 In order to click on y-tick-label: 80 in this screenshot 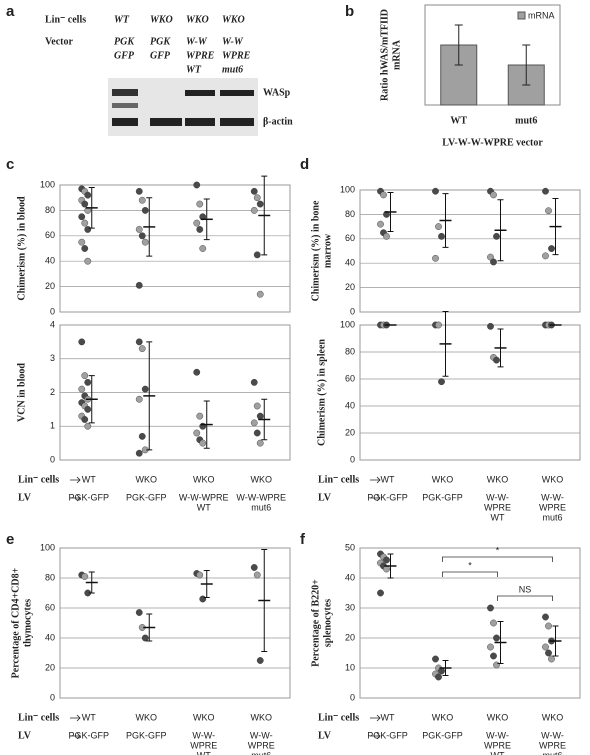, I will do `click(350, 351)`.